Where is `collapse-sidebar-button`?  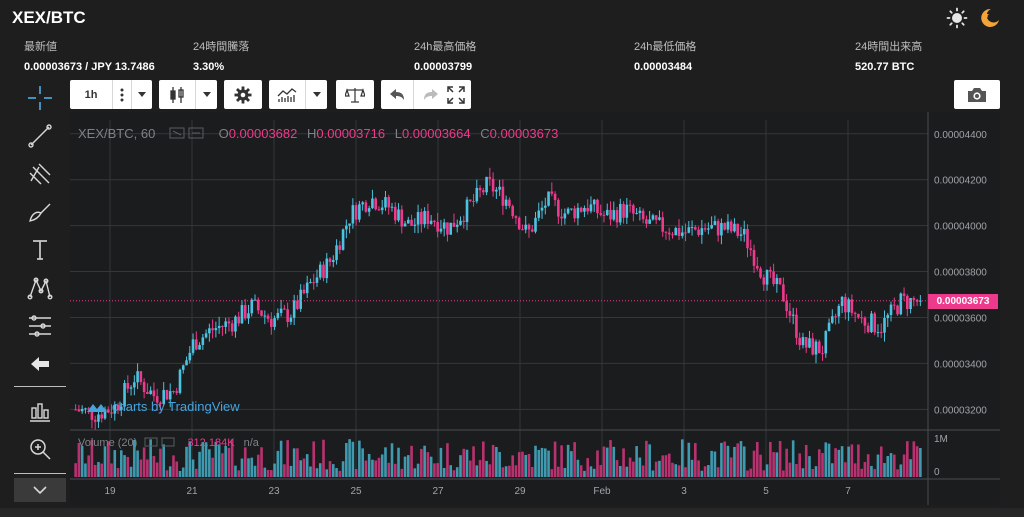 collapse-sidebar-button is located at coordinates (40, 490).